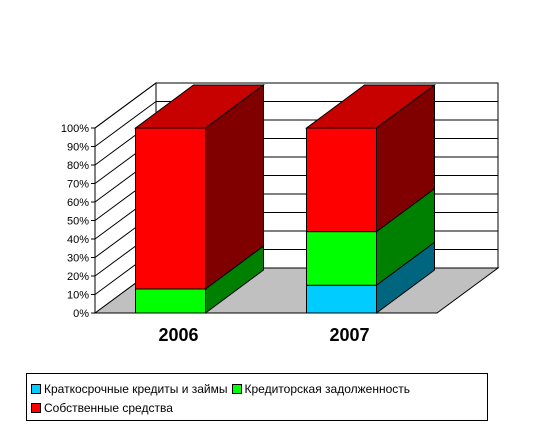  What do you see at coordinates (78, 166) in the screenshot?
I see `y-tick-label: 80%` at bounding box center [78, 166].